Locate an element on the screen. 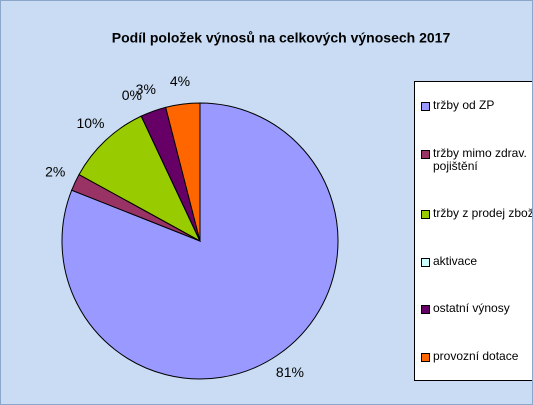 The height and width of the screenshot is (405, 533). legend-entry: ostatní výnosy is located at coordinates (476, 308).